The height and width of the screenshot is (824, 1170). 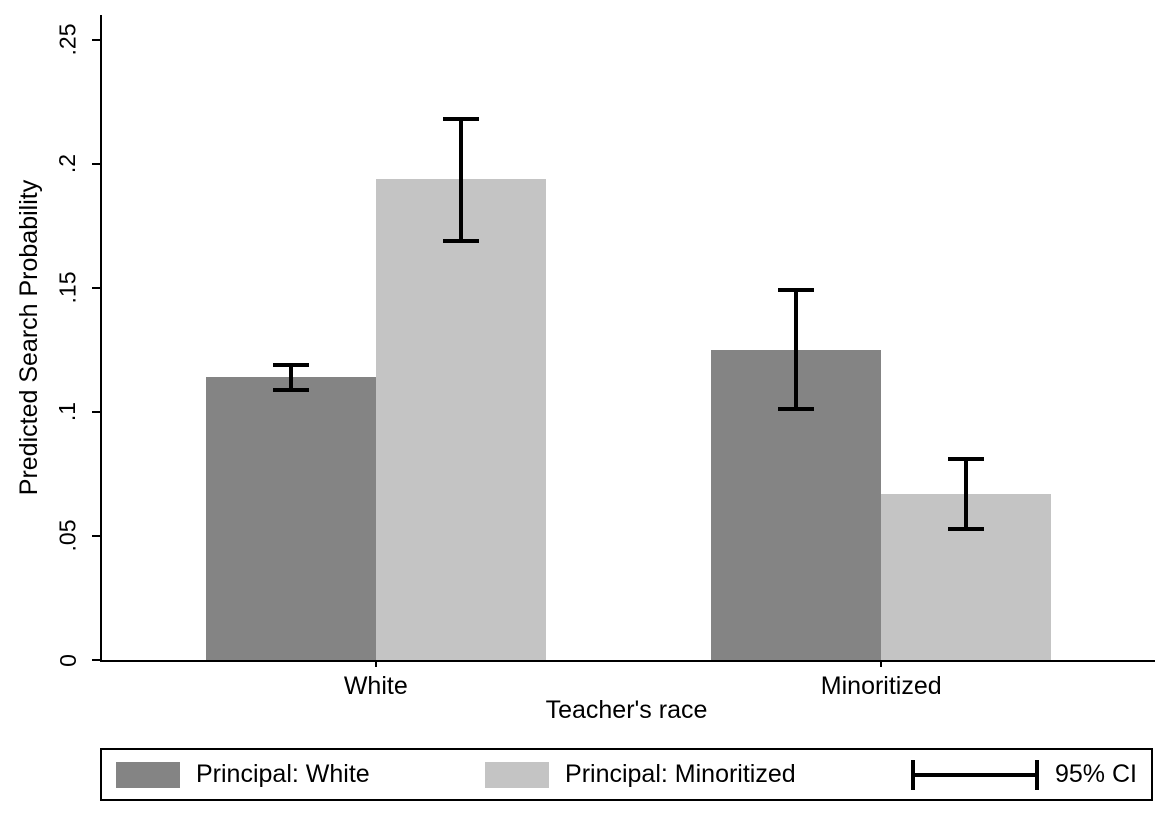 I want to click on x-tick-label-white: White, so click(x=375, y=686).